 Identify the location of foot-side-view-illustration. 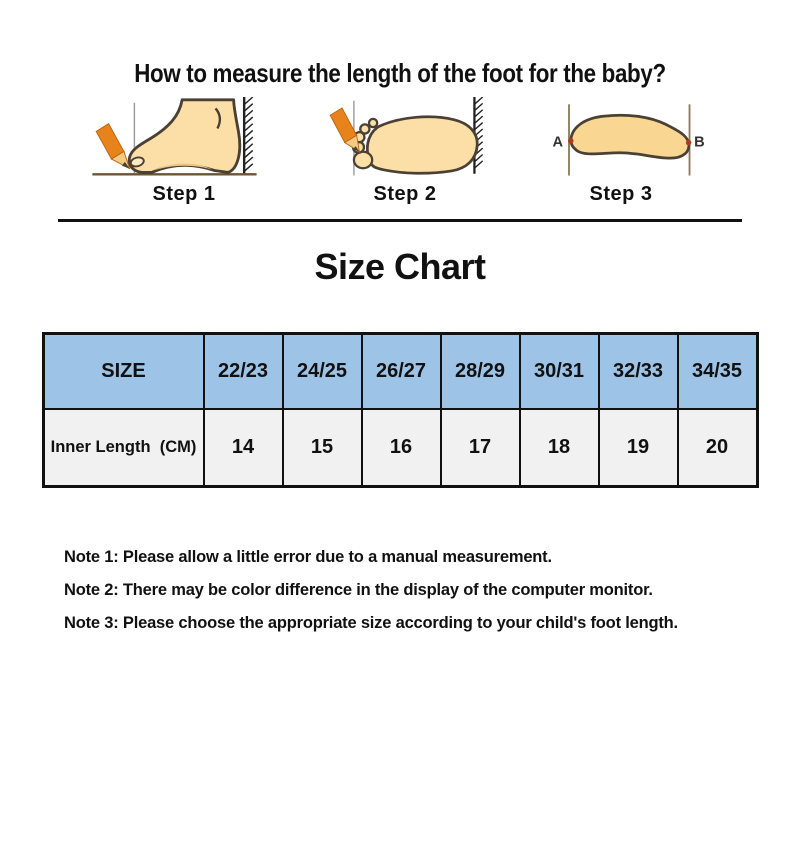
(174, 136).